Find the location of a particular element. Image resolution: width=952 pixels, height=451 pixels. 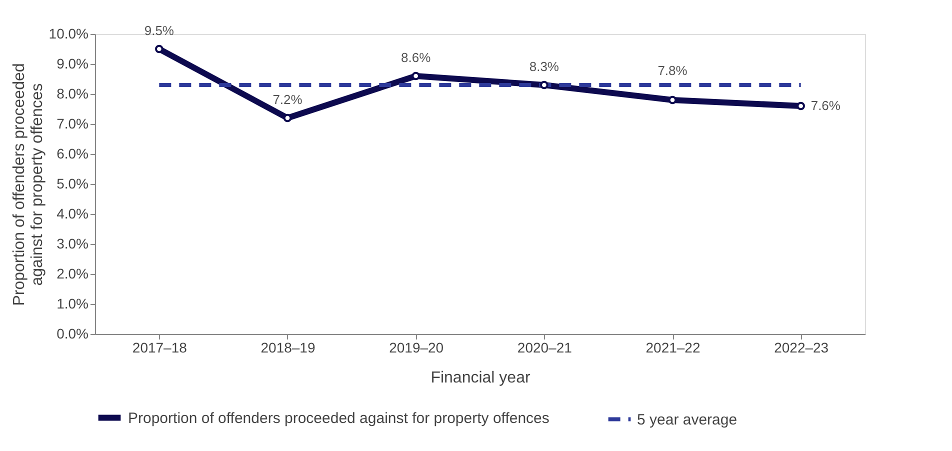

y-tick-label: 4.0% is located at coordinates (72, 214).